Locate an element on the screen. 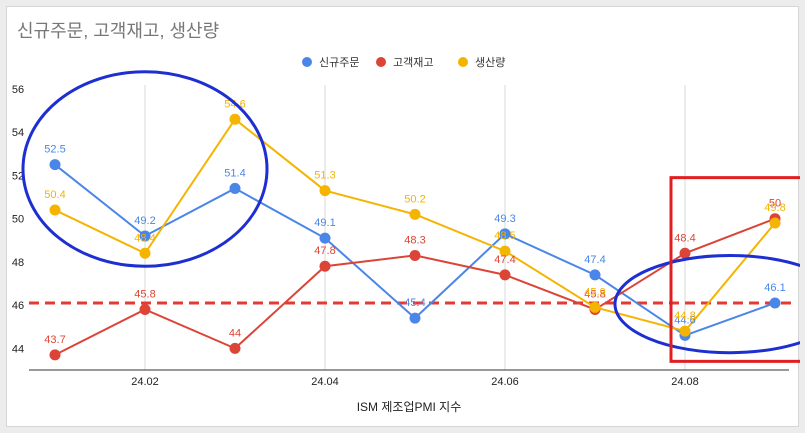  series-1-data-label: 45.4 is located at coordinates (414, 303).